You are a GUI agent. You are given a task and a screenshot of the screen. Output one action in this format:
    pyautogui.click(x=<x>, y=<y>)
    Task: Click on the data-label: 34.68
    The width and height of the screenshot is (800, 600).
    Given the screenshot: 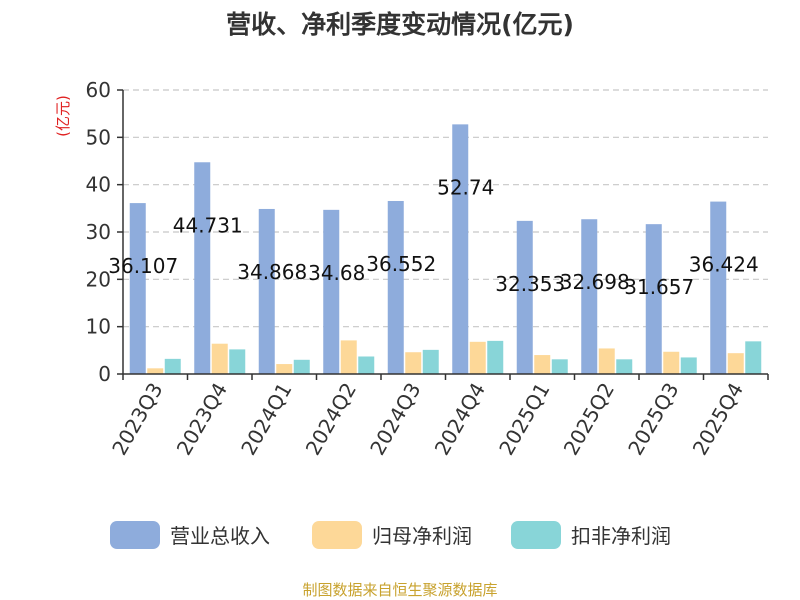 What is the action you would take?
    pyautogui.click(x=336, y=273)
    